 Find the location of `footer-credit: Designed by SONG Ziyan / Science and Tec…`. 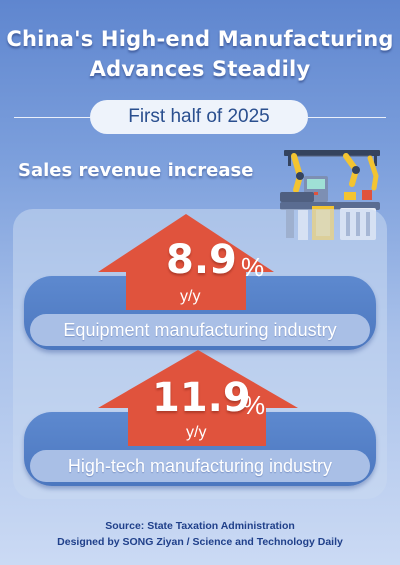

footer-credit: Designed by SONG Ziyan / Science and Tec… is located at coordinates (200, 542).